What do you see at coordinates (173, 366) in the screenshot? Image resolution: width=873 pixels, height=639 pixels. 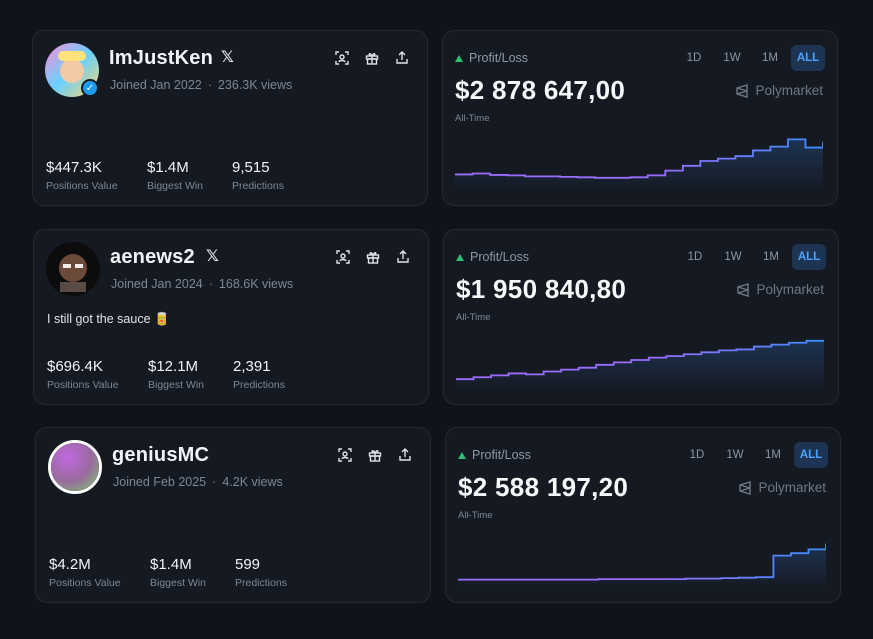 I see `stat-value: $12.1M` at bounding box center [173, 366].